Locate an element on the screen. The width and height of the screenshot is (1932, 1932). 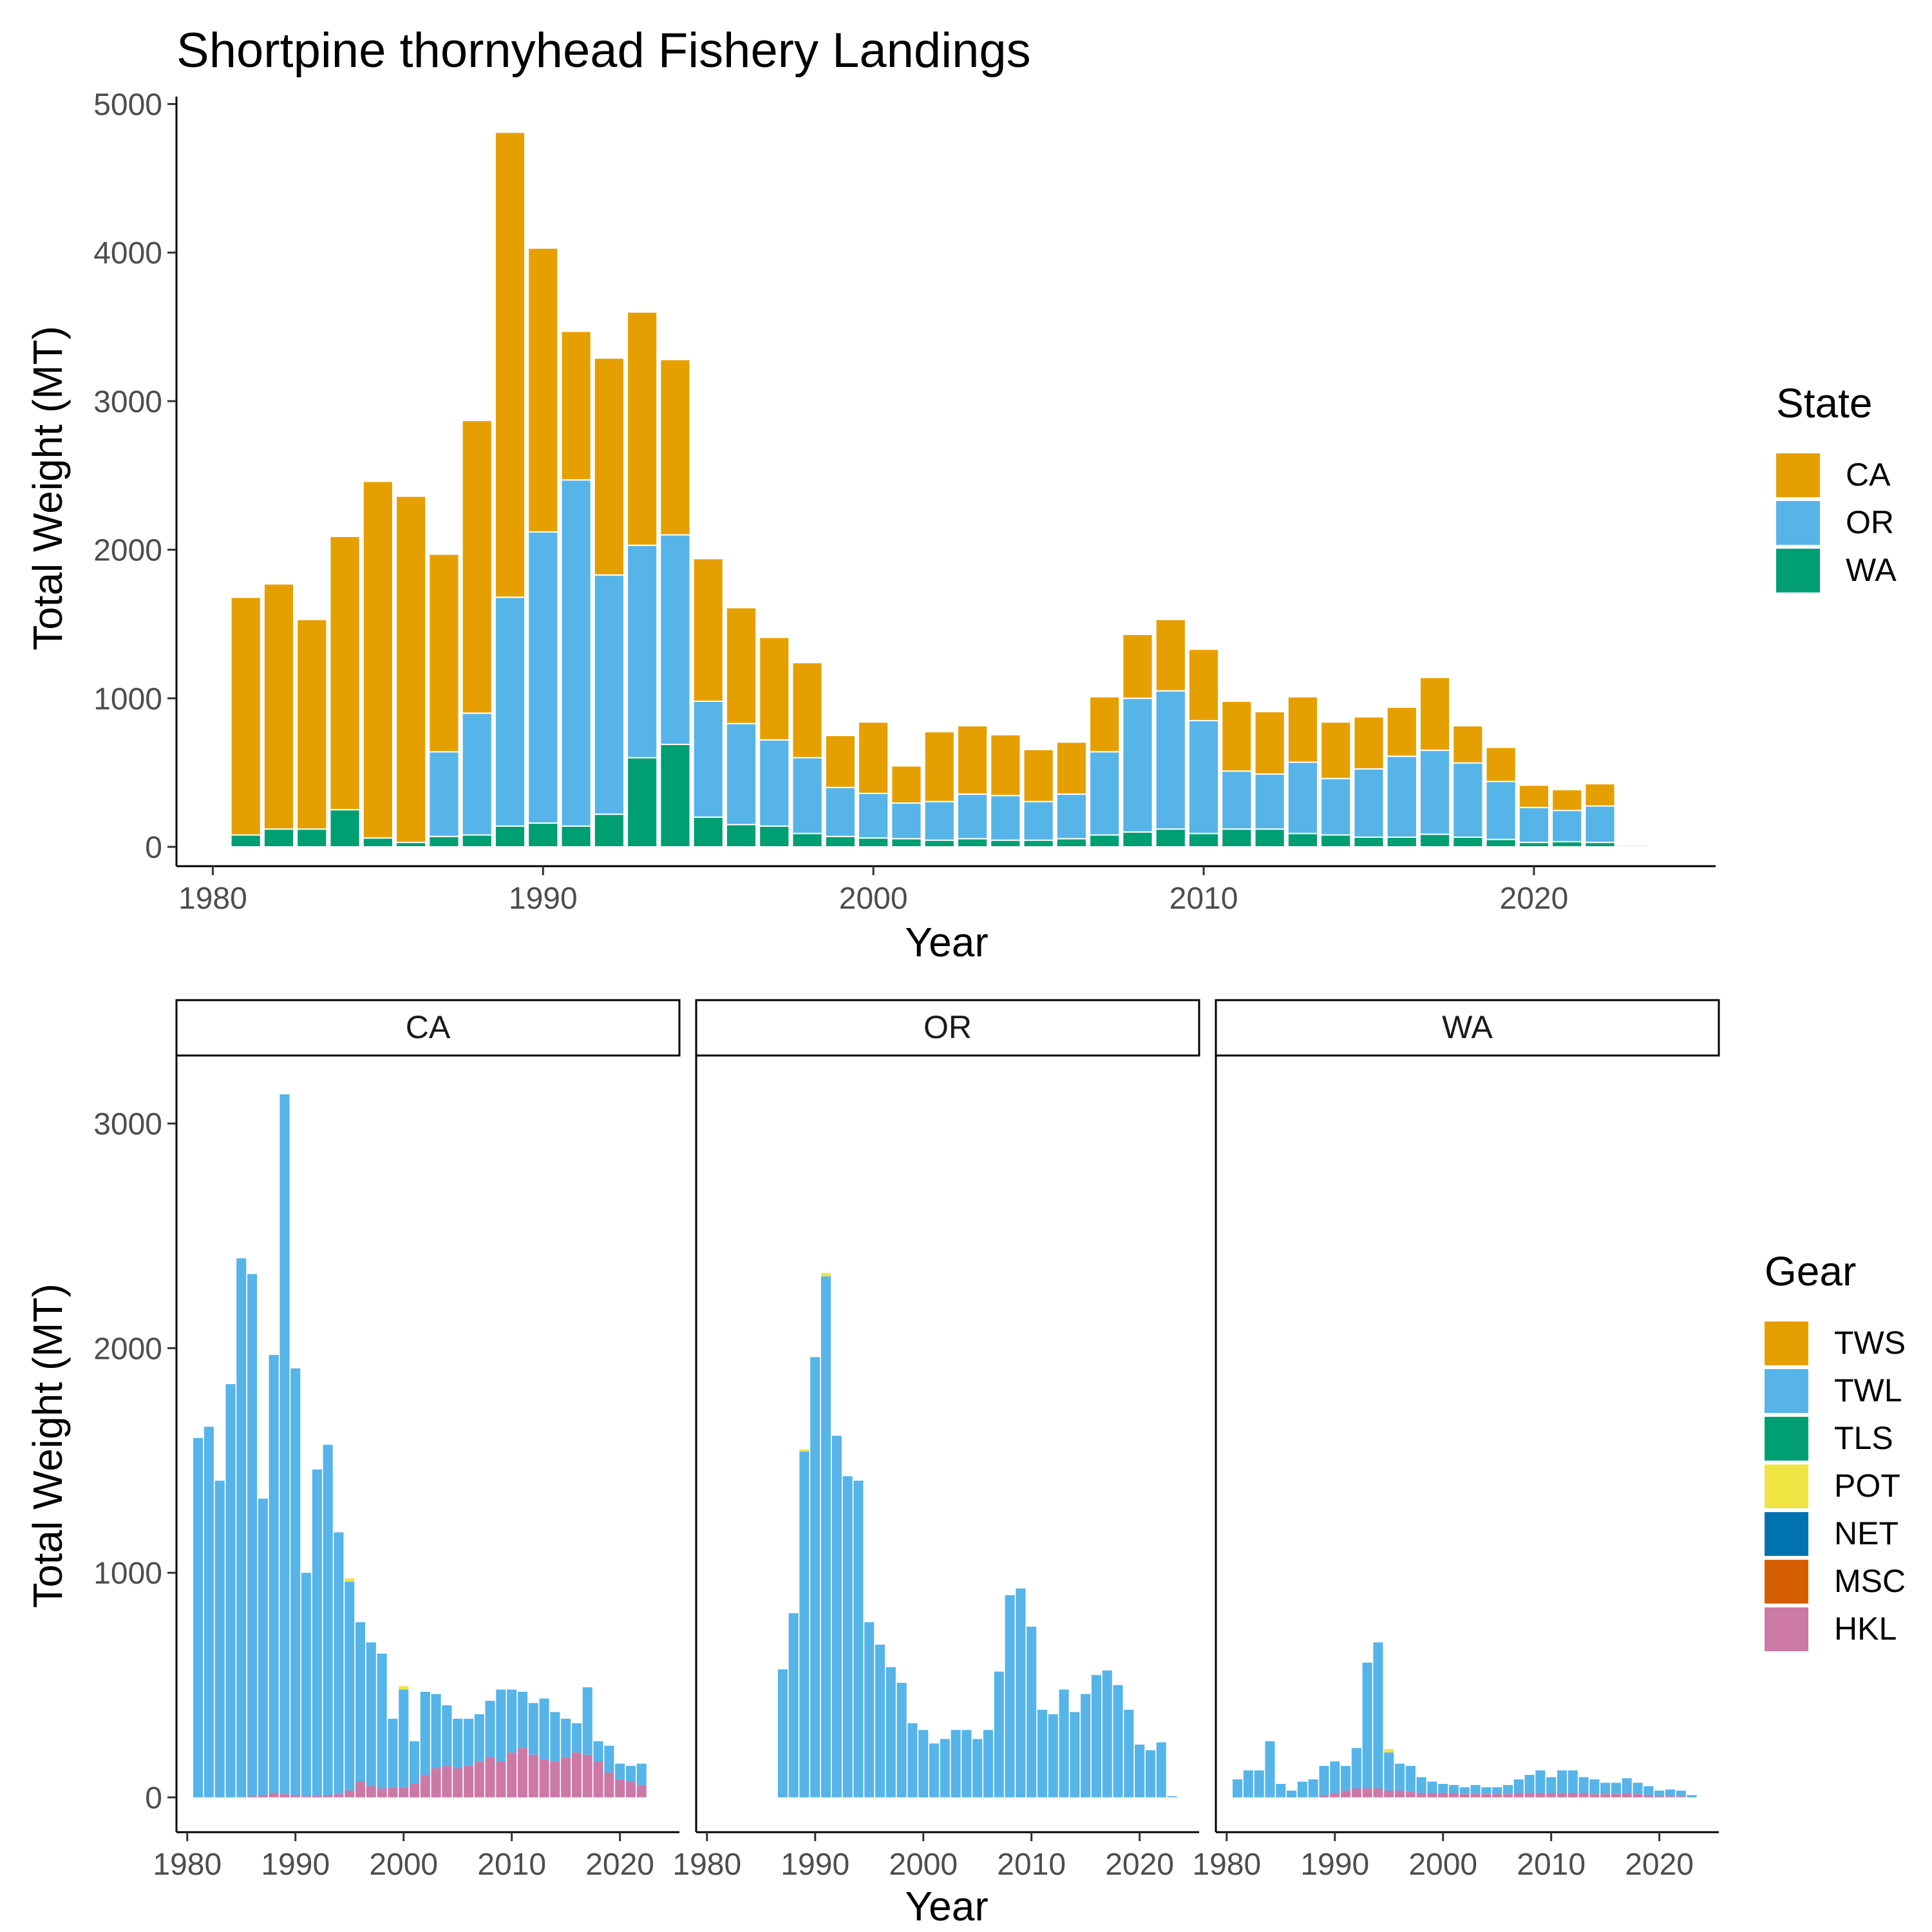
facet-ca-bar-twl-2021 is located at coordinates (630, 1774).